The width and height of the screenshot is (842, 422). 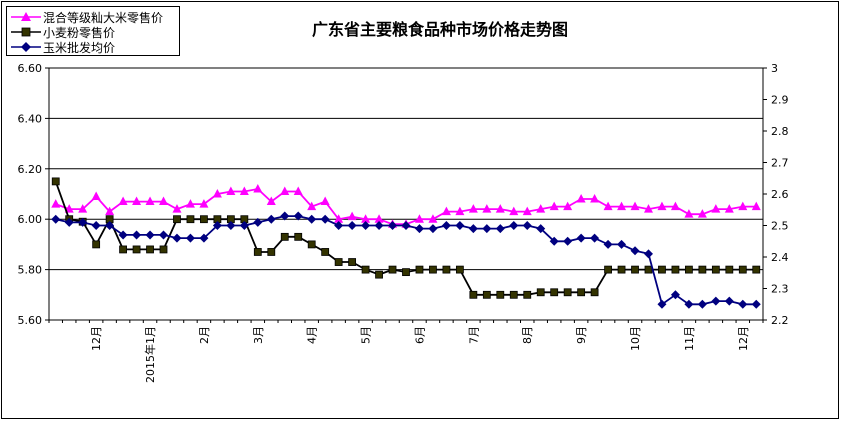 I want to click on y-tick-label: 6.00, so click(x=30, y=219).